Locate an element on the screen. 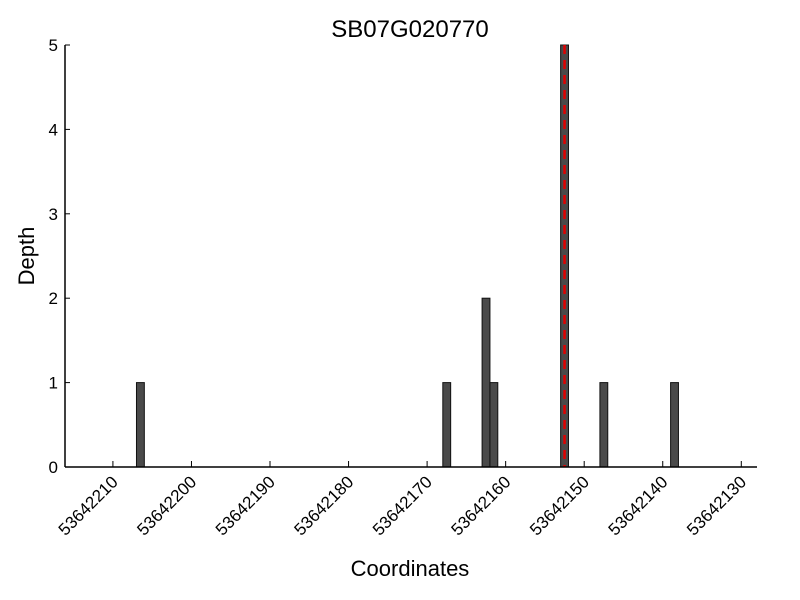 The height and width of the screenshot is (600, 800). y-tick-label-1: 1 is located at coordinates (53, 383).